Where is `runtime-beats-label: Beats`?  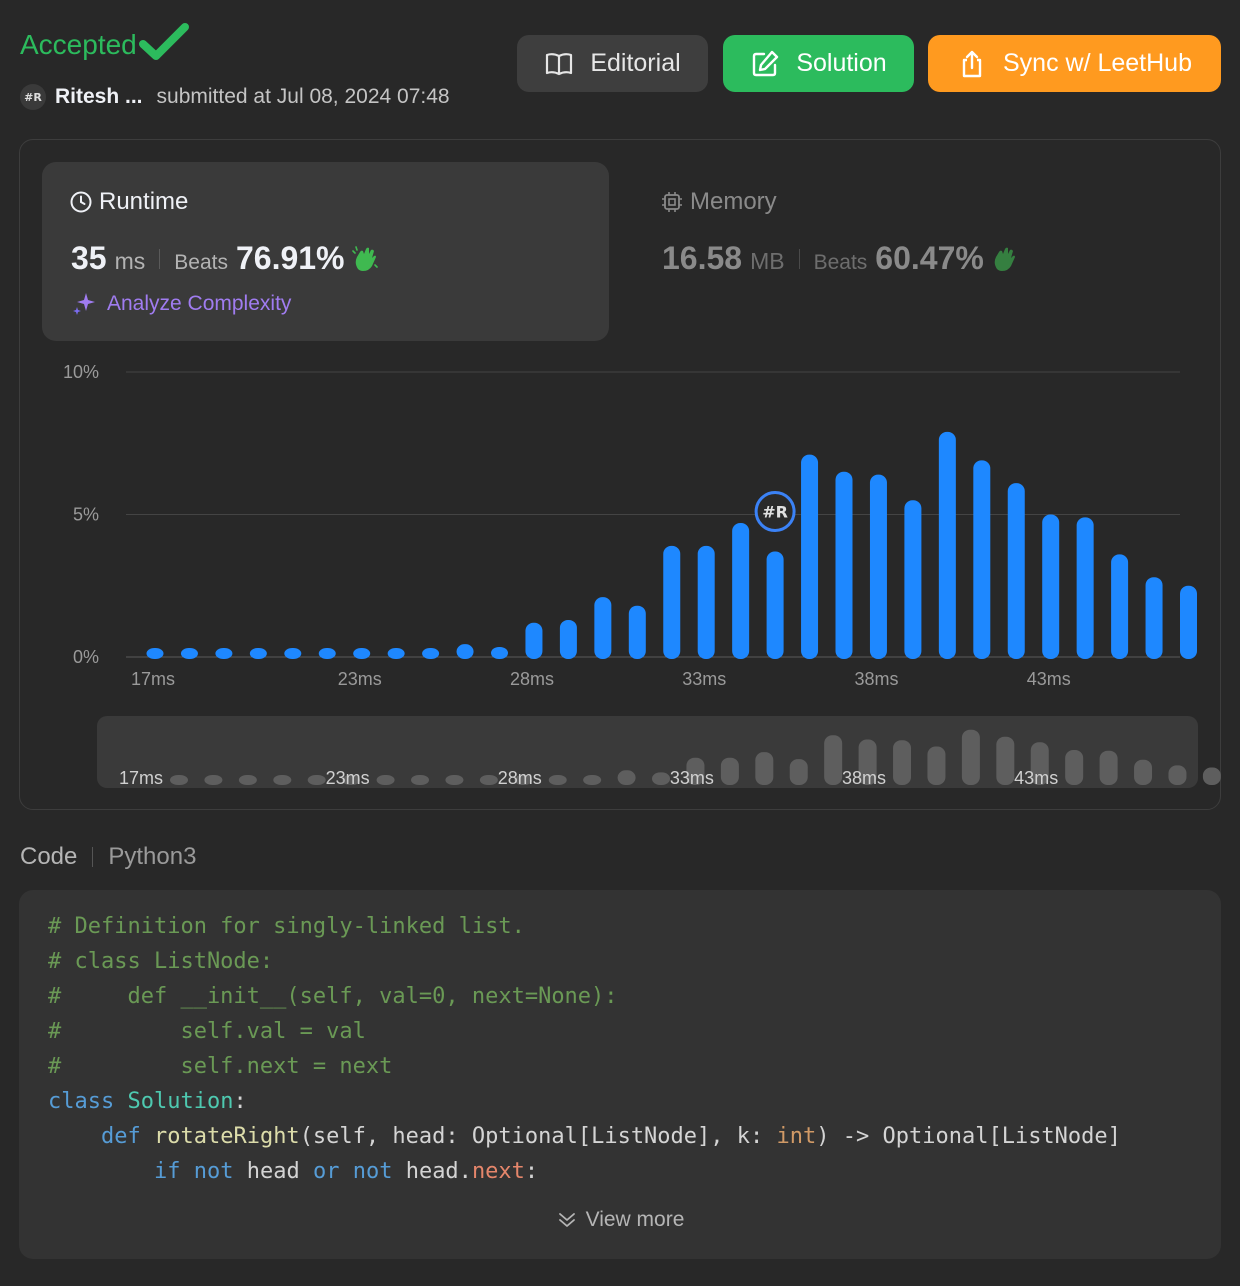 runtime-beats-label: Beats is located at coordinates (201, 262).